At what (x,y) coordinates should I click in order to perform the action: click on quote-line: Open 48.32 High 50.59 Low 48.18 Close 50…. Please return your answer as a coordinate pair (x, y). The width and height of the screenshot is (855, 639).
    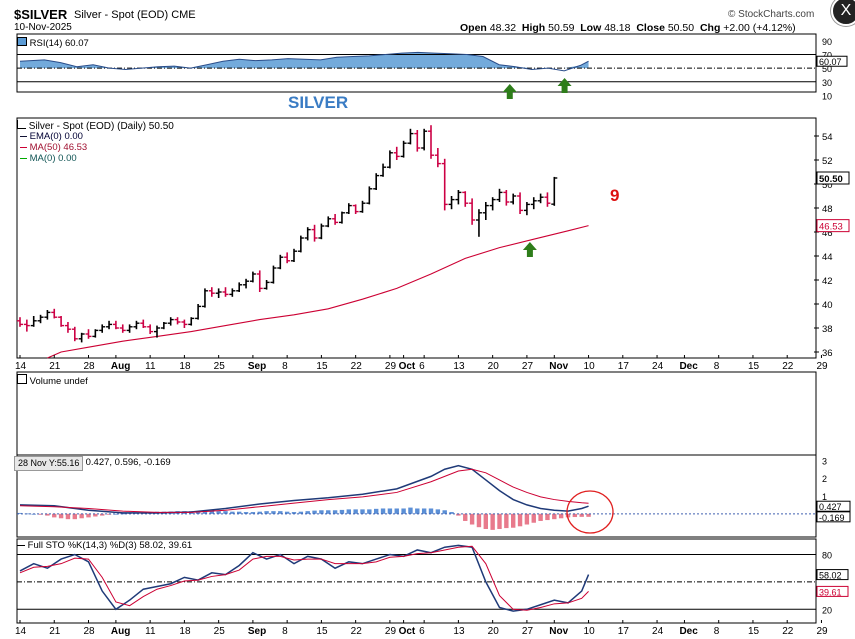
    Looking at the image, I should click on (628, 28).